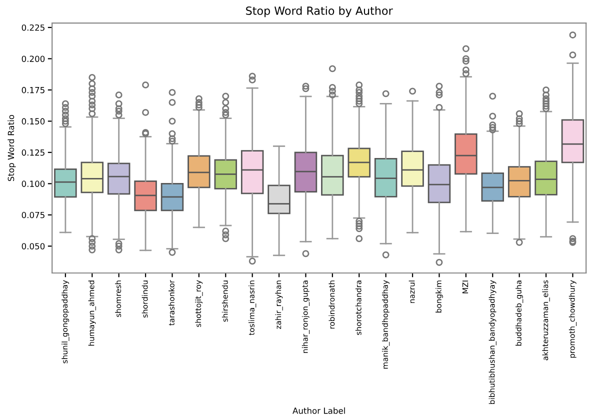 The height and width of the screenshot is (420, 592). What do you see at coordinates (33, 246) in the screenshot?
I see `y-tick-label: 0.050` at bounding box center [33, 246].